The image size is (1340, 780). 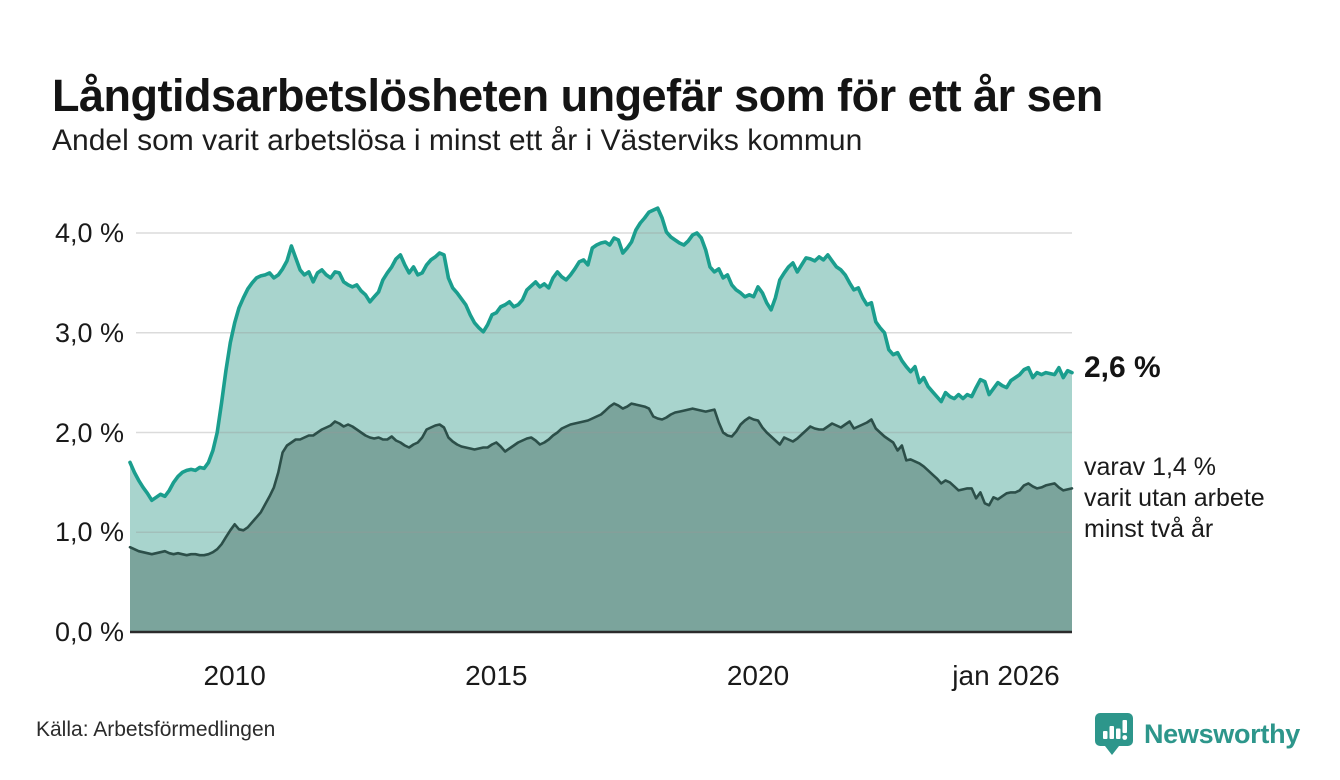 What do you see at coordinates (89, 432) in the screenshot?
I see `y-axis-label: 2,0 %` at bounding box center [89, 432].